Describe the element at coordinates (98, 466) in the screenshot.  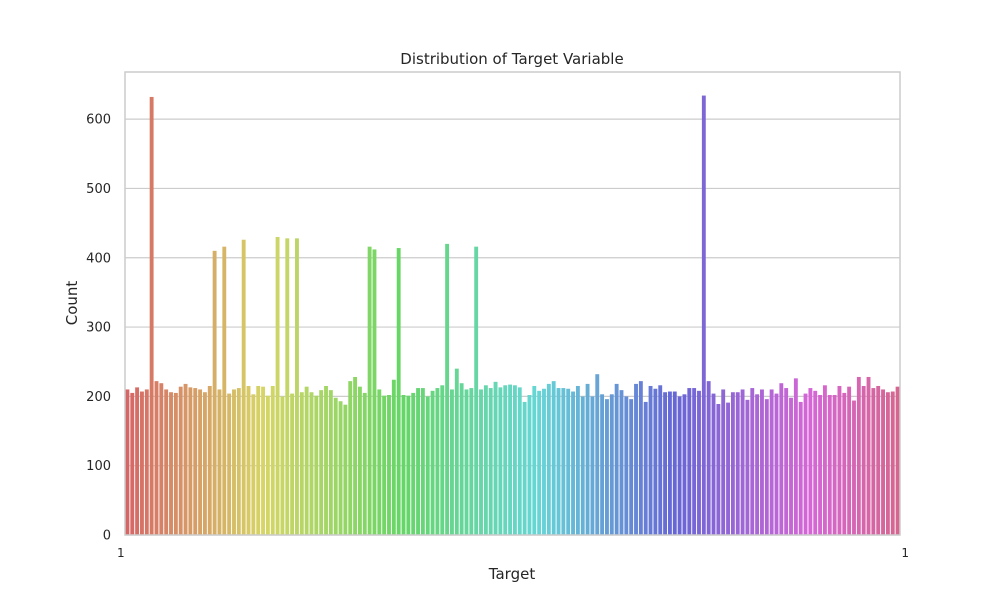
I see `y-tick-label: 100` at that location.